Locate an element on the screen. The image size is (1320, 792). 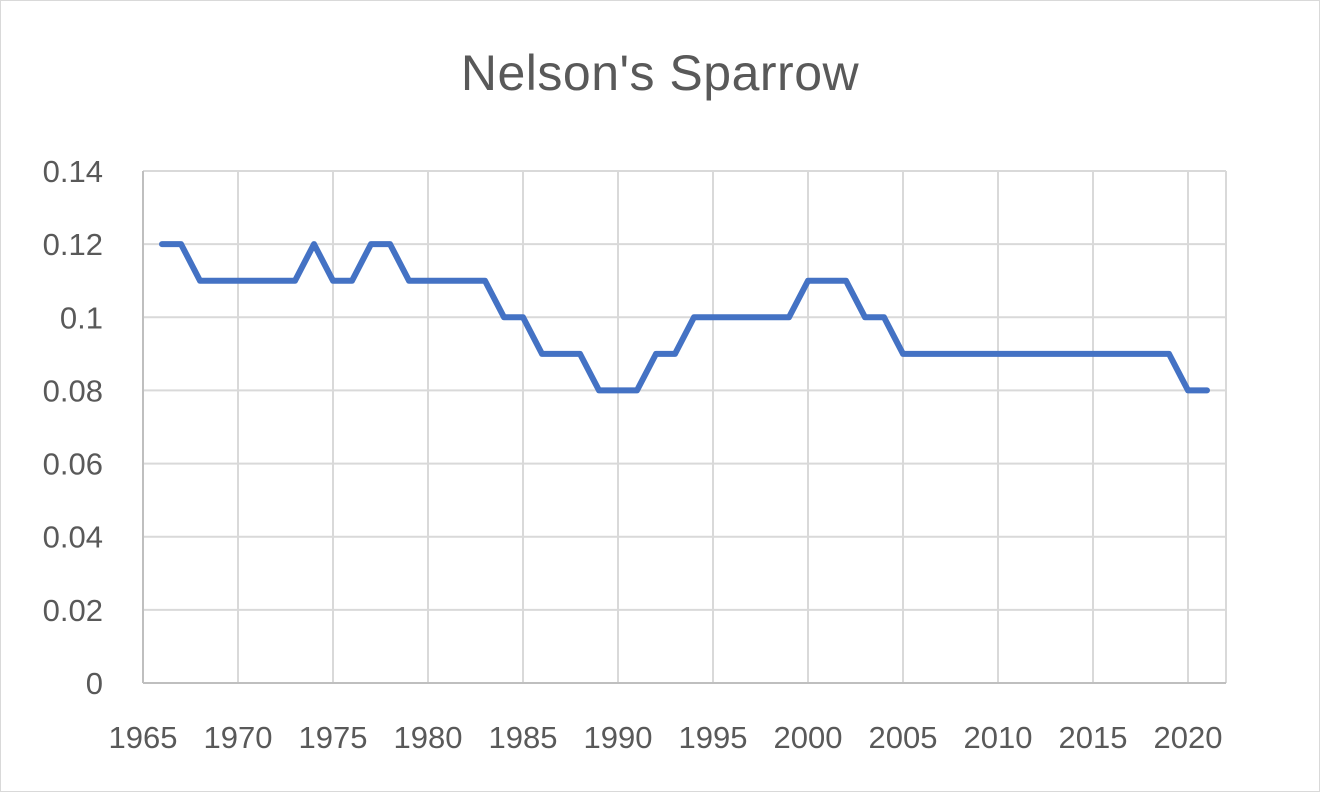
y-tick-label: 0.04 is located at coordinates (73, 537).